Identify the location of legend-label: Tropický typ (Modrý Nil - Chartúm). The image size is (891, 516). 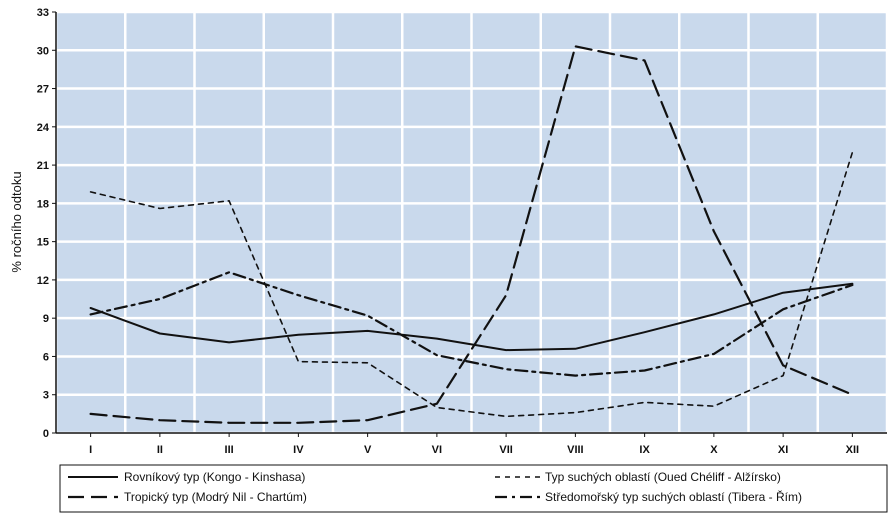
(215, 497).